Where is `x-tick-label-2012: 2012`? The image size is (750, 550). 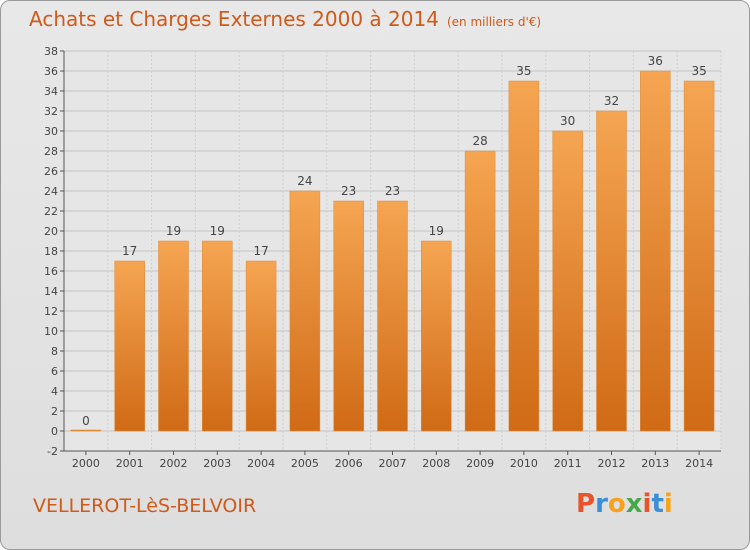 x-tick-label-2012: 2012 is located at coordinates (612, 463).